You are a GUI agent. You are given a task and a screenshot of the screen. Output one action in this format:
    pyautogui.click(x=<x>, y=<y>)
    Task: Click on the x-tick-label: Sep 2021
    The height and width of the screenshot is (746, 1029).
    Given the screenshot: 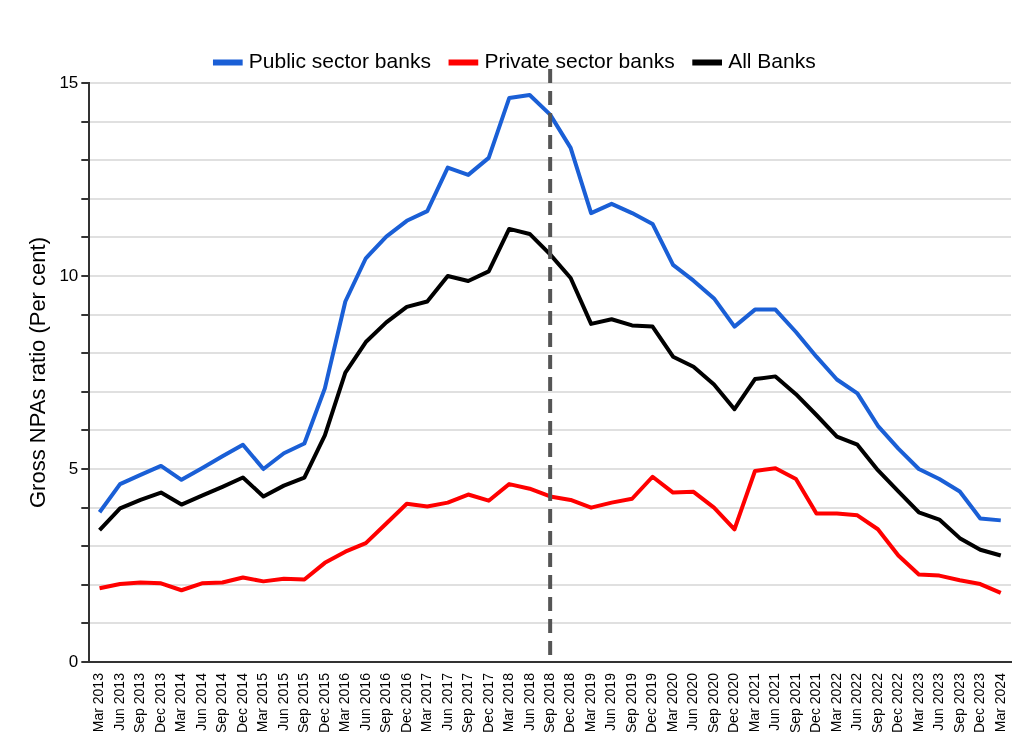 What is the action you would take?
    pyautogui.click(x=794, y=703)
    